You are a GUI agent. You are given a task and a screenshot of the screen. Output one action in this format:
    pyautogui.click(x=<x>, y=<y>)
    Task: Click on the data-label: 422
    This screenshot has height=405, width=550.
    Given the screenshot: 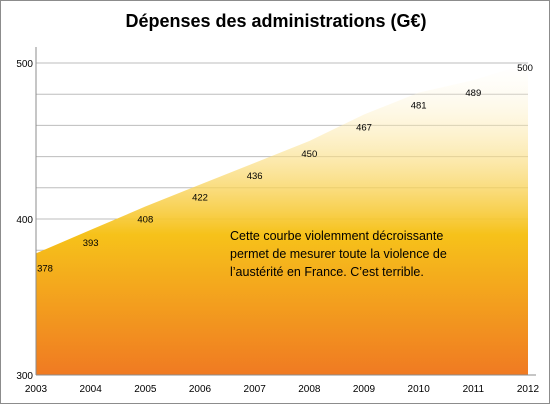 What is the action you would take?
    pyautogui.click(x=200, y=198)
    